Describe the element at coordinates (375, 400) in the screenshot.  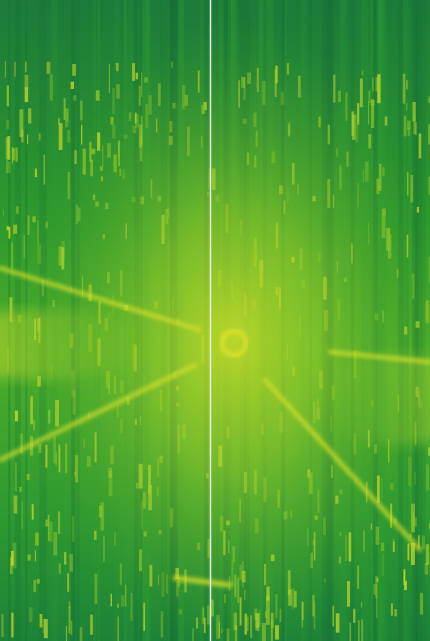
I see `right-glow` at that location.